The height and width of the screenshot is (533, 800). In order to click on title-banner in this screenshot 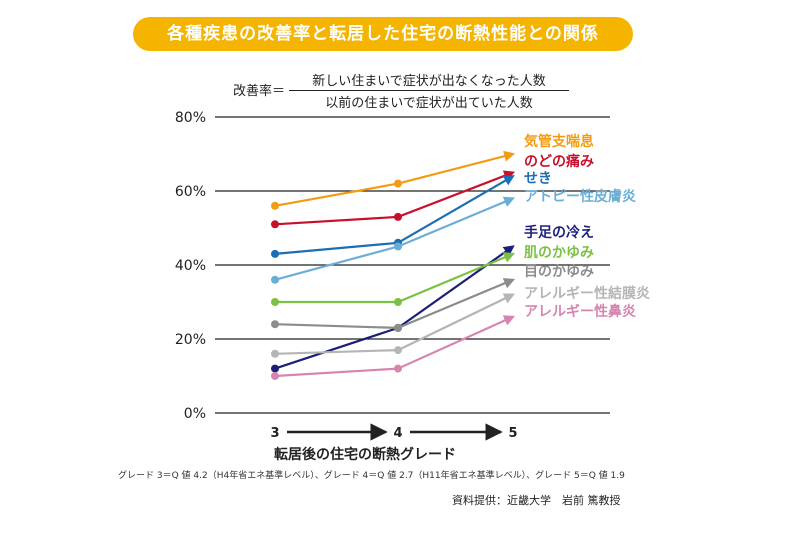, I will do `click(383, 34)`.